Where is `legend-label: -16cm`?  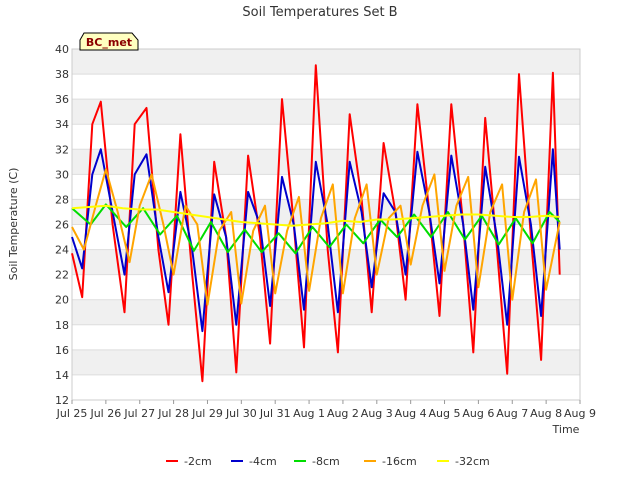 legend-label: -16cm is located at coordinates (399, 461).